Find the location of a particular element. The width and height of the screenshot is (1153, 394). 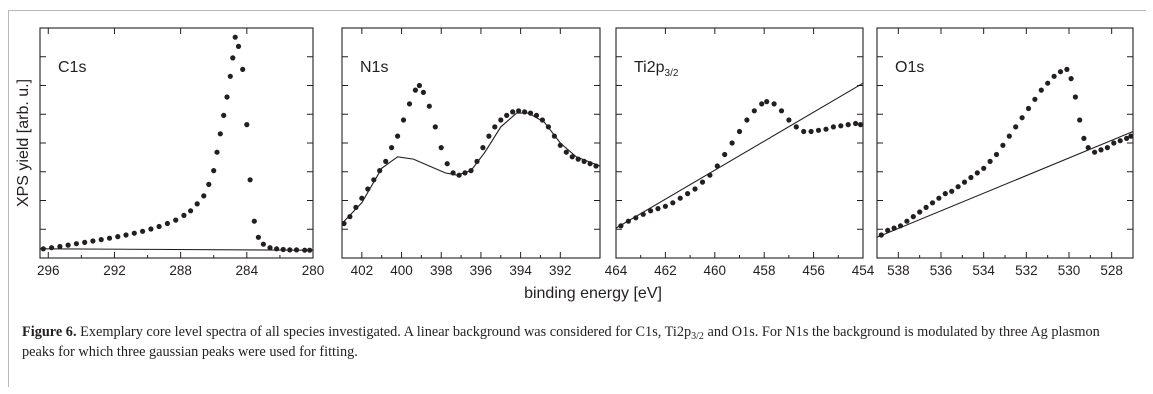

background-fit-line is located at coordinates (176, 249).